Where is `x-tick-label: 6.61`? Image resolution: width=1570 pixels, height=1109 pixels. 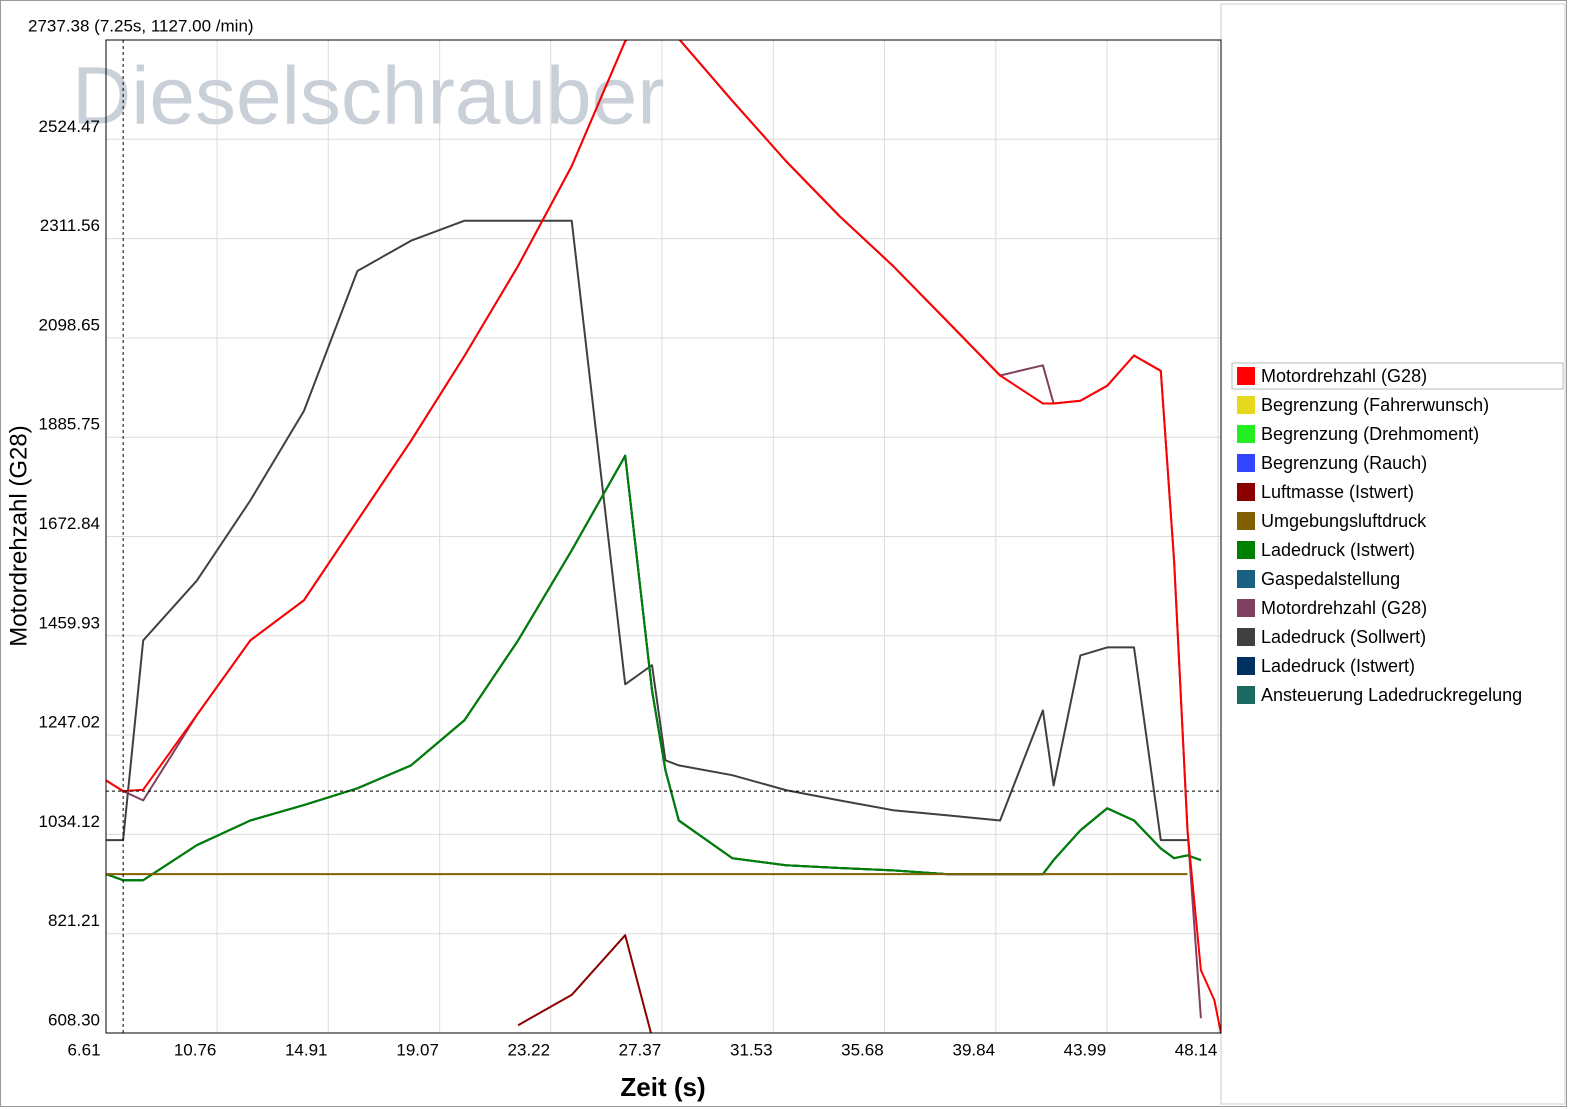
x-tick-label: 6.61 is located at coordinates (83, 1049).